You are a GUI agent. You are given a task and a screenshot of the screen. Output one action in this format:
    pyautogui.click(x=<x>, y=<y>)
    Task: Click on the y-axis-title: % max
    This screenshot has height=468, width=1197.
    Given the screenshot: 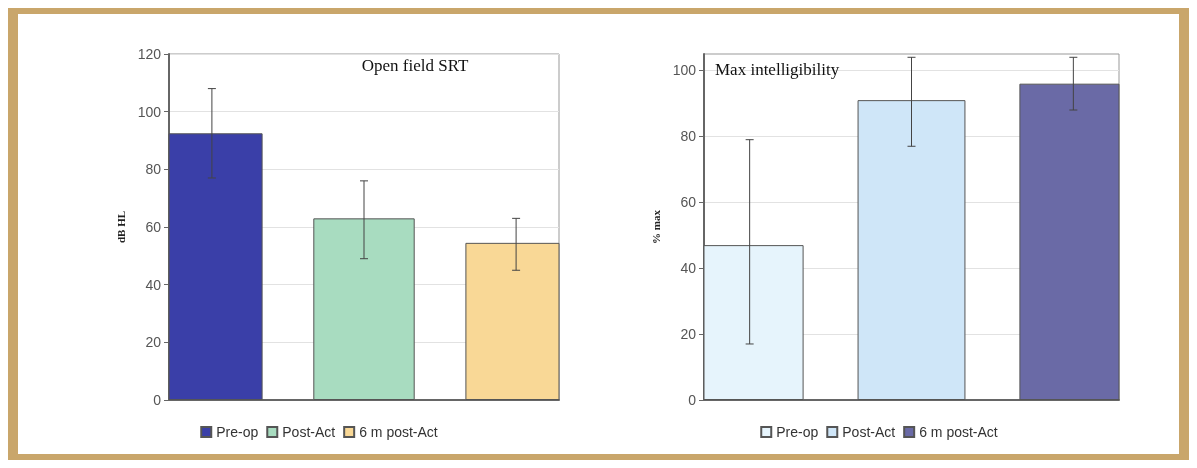 What is the action you would take?
    pyautogui.click(x=655, y=226)
    